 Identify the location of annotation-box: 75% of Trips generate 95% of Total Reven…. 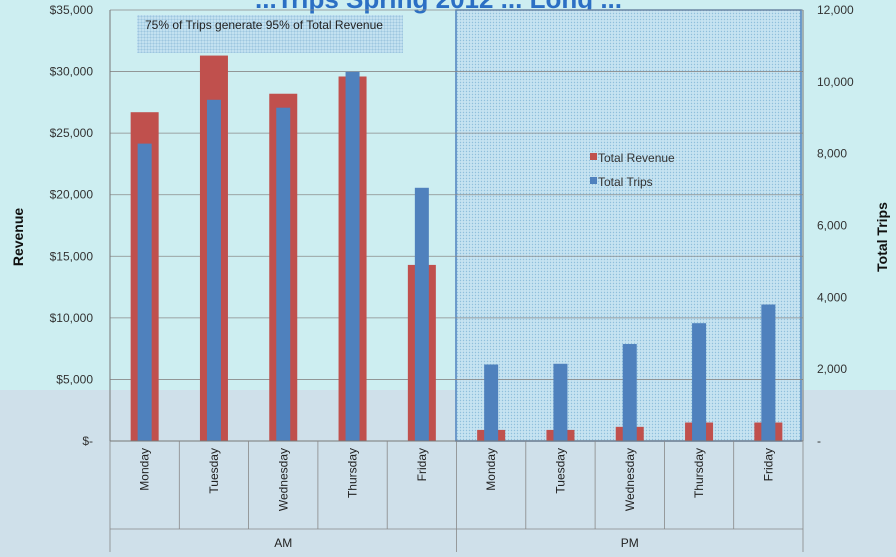
(270, 34).